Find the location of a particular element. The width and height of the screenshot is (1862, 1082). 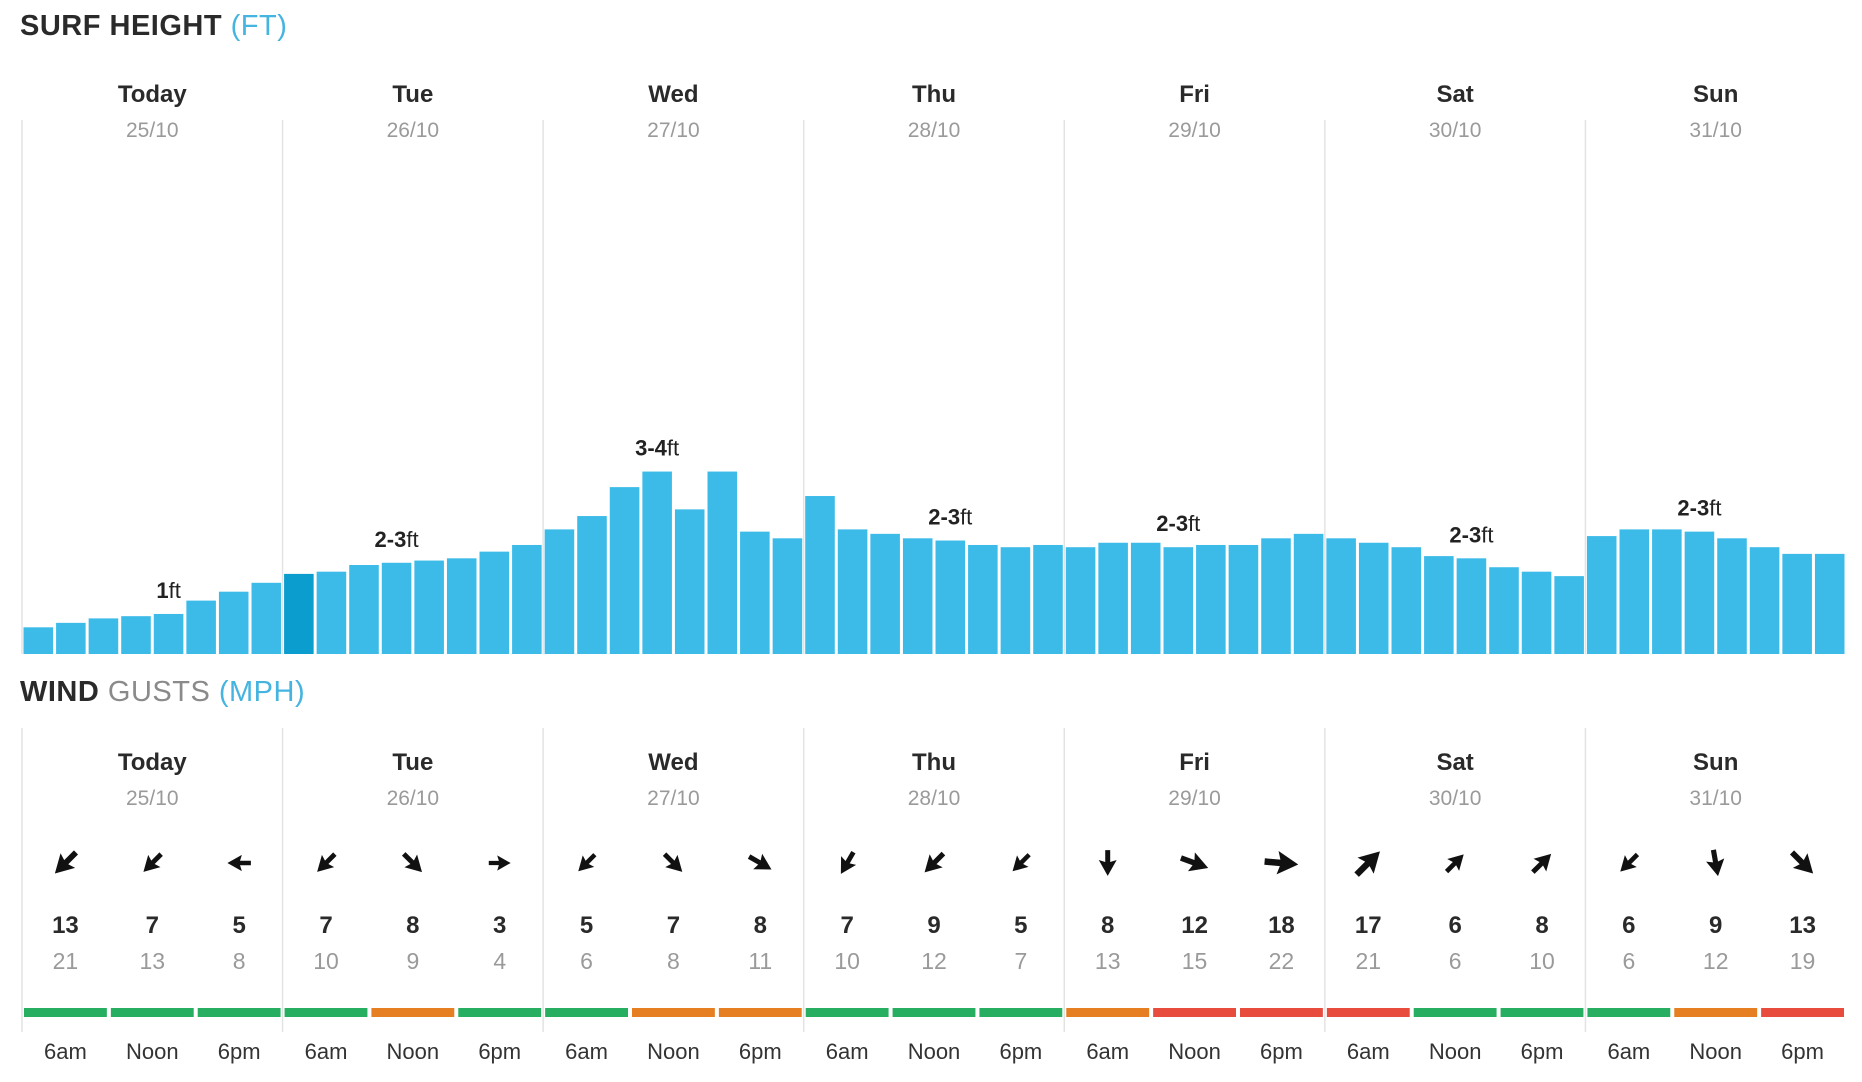

surf-range-label: 1ft is located at coordinates (168, 590).